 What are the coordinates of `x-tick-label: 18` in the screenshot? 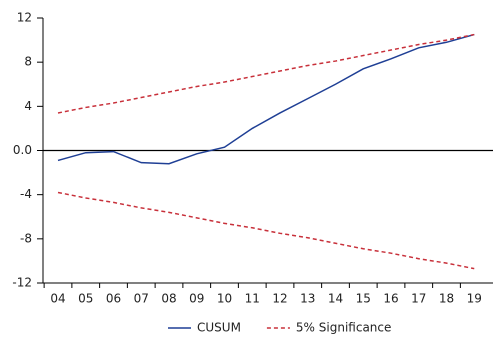 It's located at (446, 299).